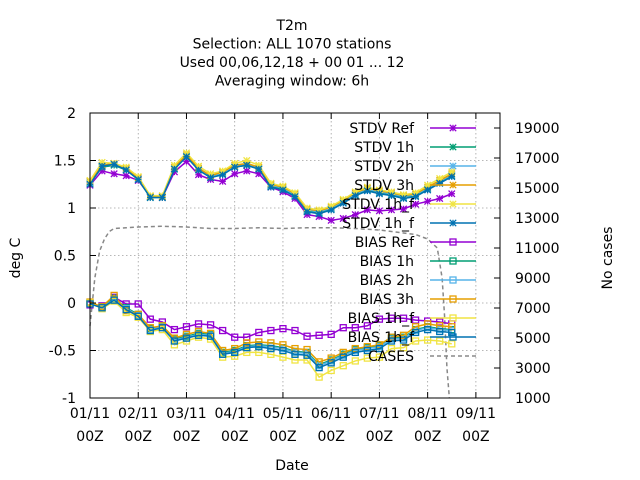 This screenshot has height=480, width=640. I want to click on legend-entry: STDV 3h, so click(415, 186).